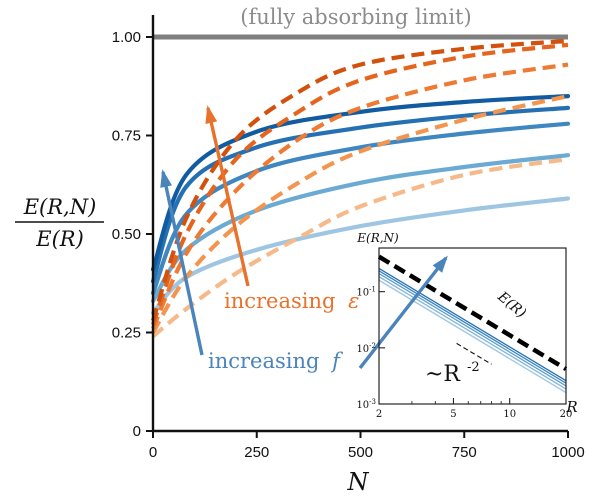 This screenshot has height=496, width=589. Describe the element at coordinates (358, 482) in the screenshot. I see `x-axis-label: N` at that location.